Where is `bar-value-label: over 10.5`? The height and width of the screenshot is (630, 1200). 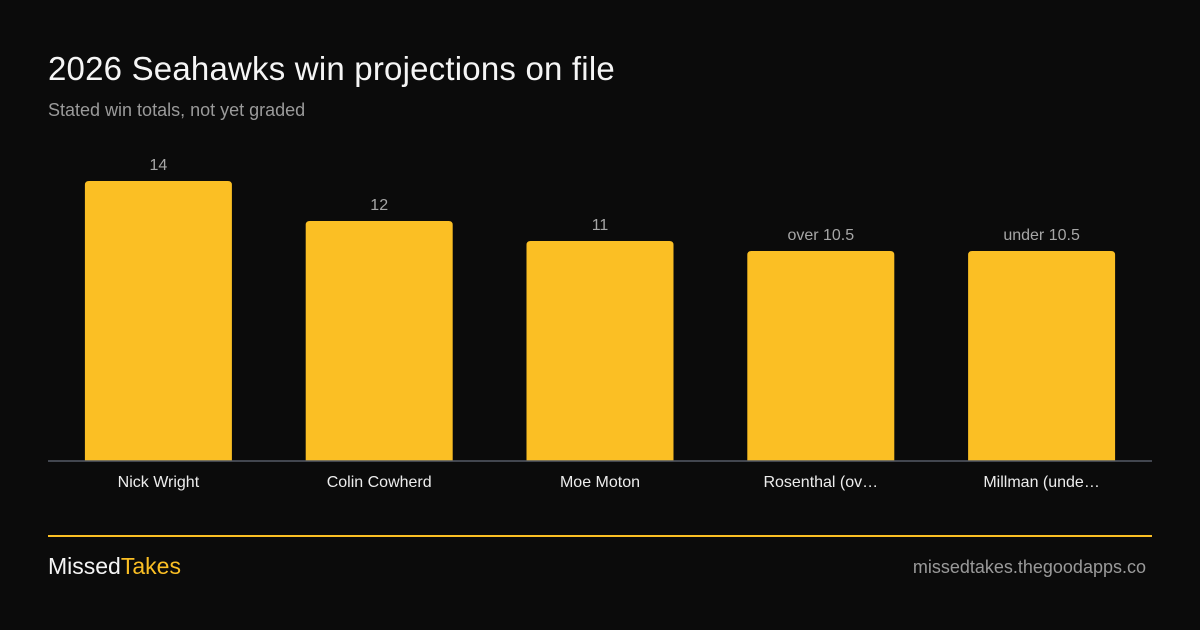 bar-value-label: over 10.5 is located at coordinates (820, 235).